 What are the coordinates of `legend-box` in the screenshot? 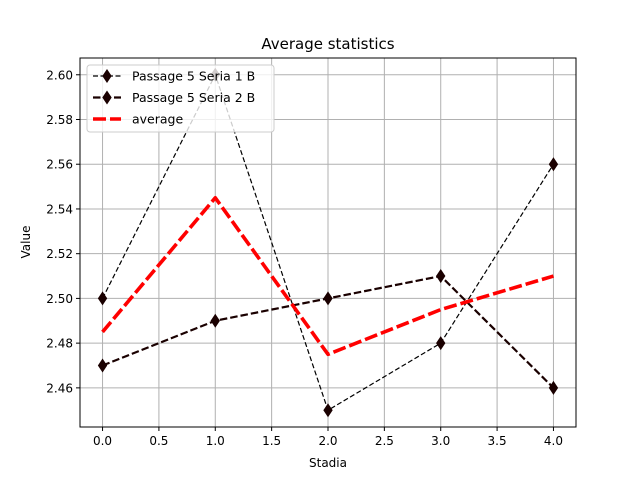 It's located at (180, 98).